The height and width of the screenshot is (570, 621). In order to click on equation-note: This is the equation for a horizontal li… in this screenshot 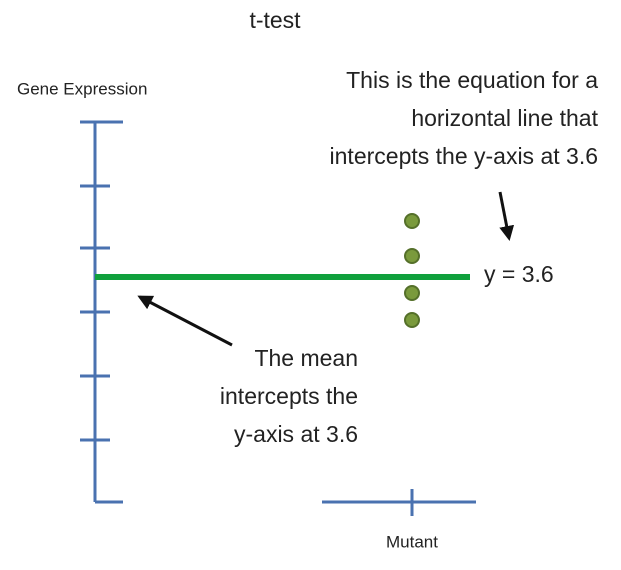, I will do `click(464, 118)`.